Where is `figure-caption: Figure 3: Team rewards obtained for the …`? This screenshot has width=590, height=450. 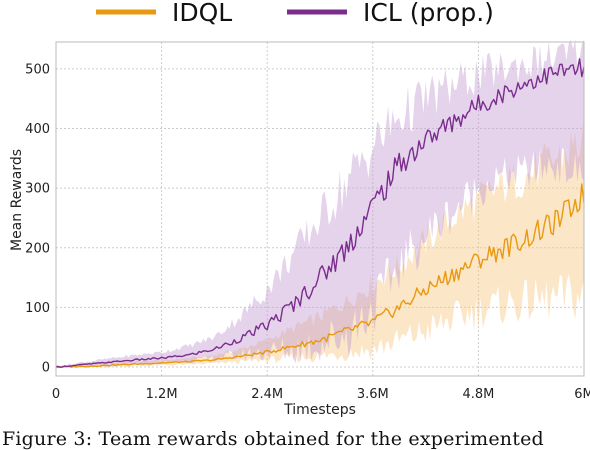
figure-caption: Figure 3: Team rewards obtained for the … is located at coordinates (273, 439).